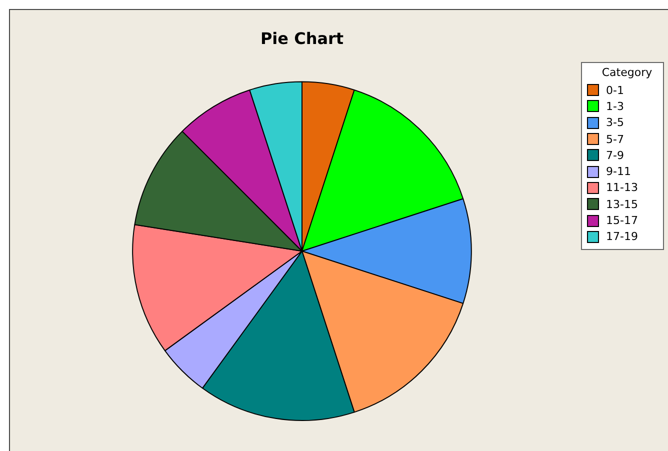 The width and height of the screenshot is (668, 451). What do you see at coordinates (622, 204) in the screenshot?
I see `legend-label: 13-15` at bounding box center [622, 204].